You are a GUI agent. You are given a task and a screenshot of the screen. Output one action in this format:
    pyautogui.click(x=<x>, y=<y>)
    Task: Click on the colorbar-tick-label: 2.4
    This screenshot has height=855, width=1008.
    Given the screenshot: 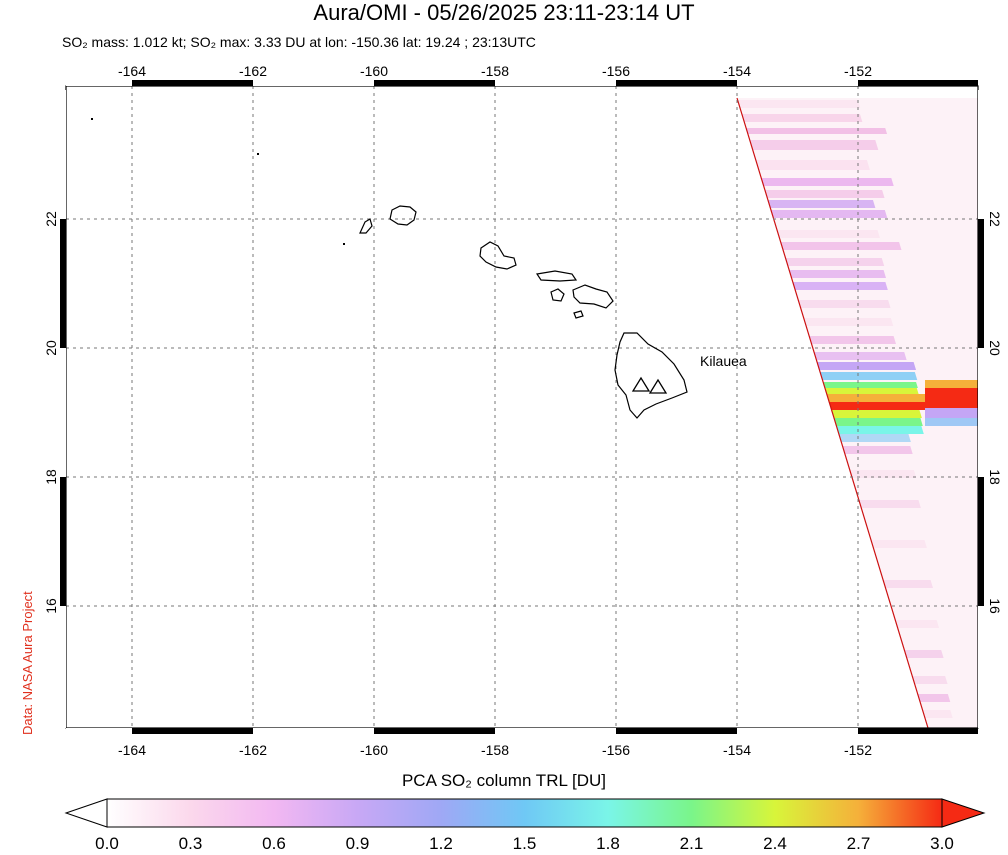 What is the action you would take?
    pyautogui.click(x=775, y=843)
    